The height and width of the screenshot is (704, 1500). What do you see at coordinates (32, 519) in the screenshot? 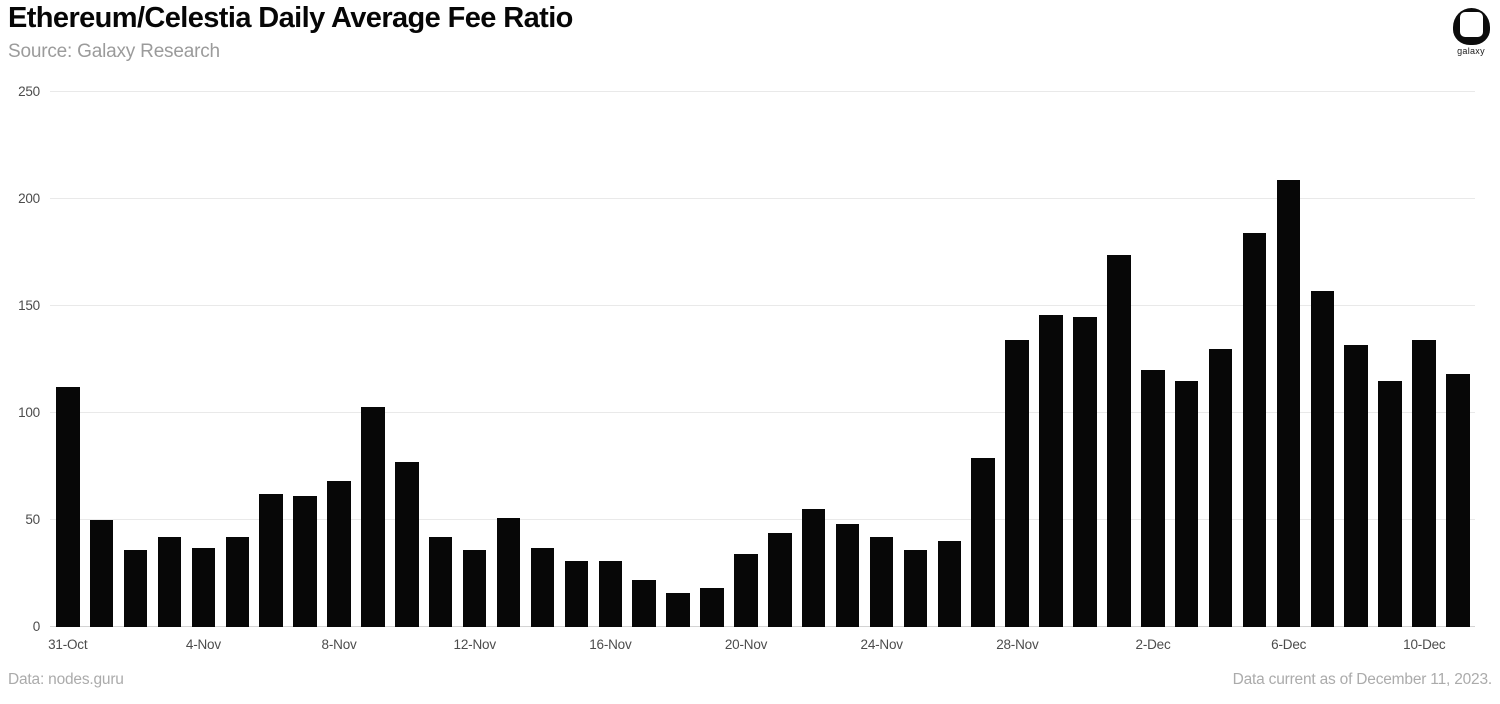
I see `y-tick-label: 50` at bounding box center [32, 519].